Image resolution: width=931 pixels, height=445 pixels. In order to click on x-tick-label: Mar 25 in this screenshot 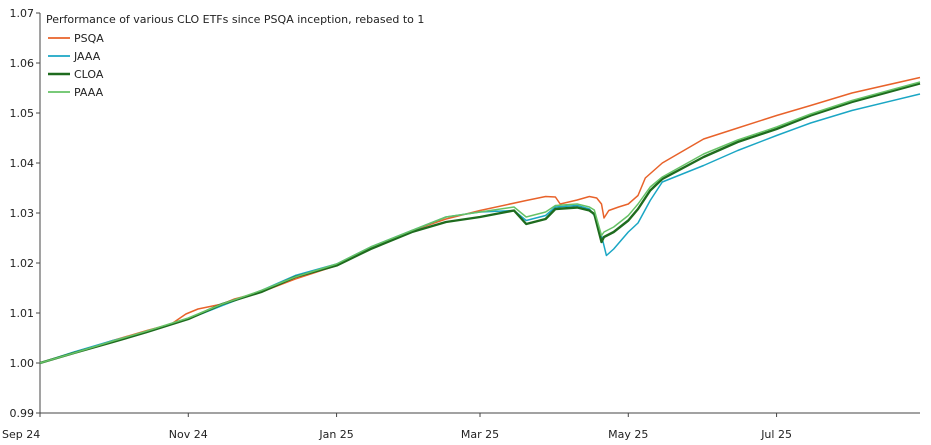, I will do `click(480, 434)`.